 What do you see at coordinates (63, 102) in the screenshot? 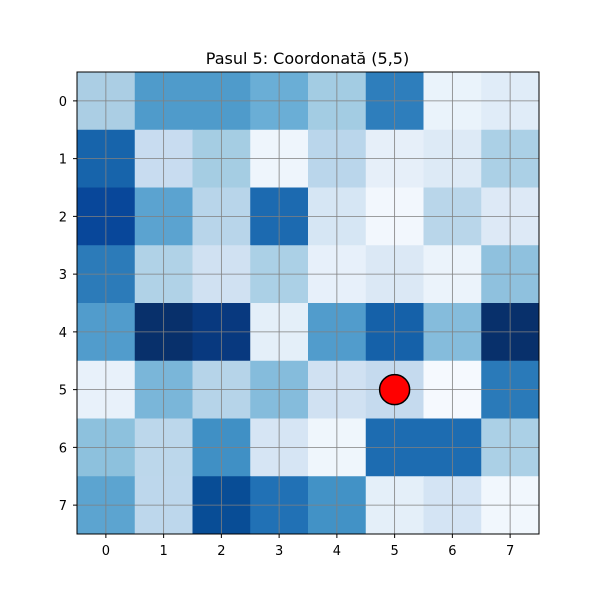
I see `y-tick-label-0: 0` at bounding box center [63, 102].